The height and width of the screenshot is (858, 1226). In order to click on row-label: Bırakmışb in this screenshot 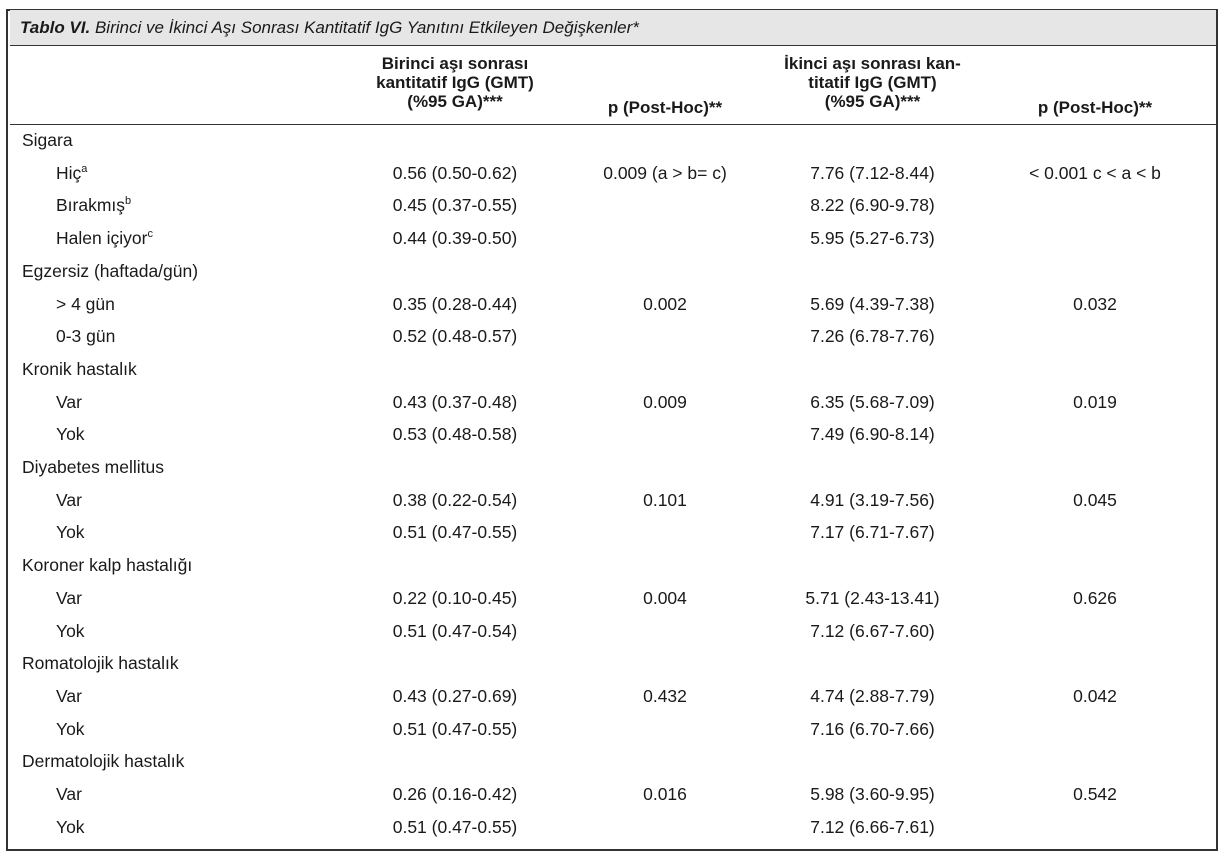, I will do `click(93, 205)`.